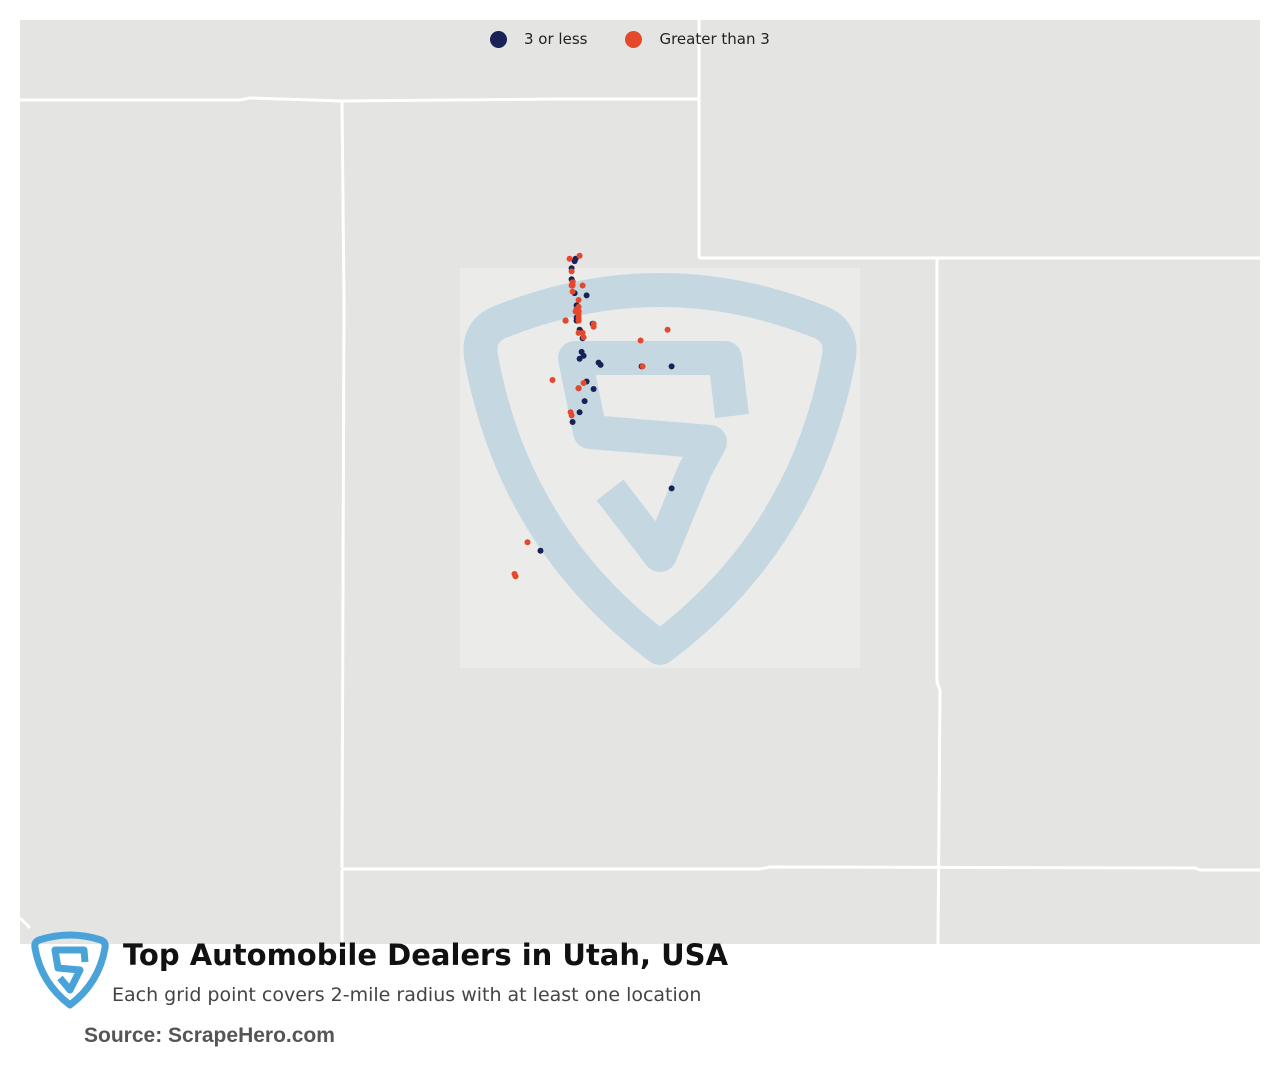 Image resolution: width=1280 pixels, height=1069 pixels. I want to click on scrapehero-logo-icon, so click(70, 970).